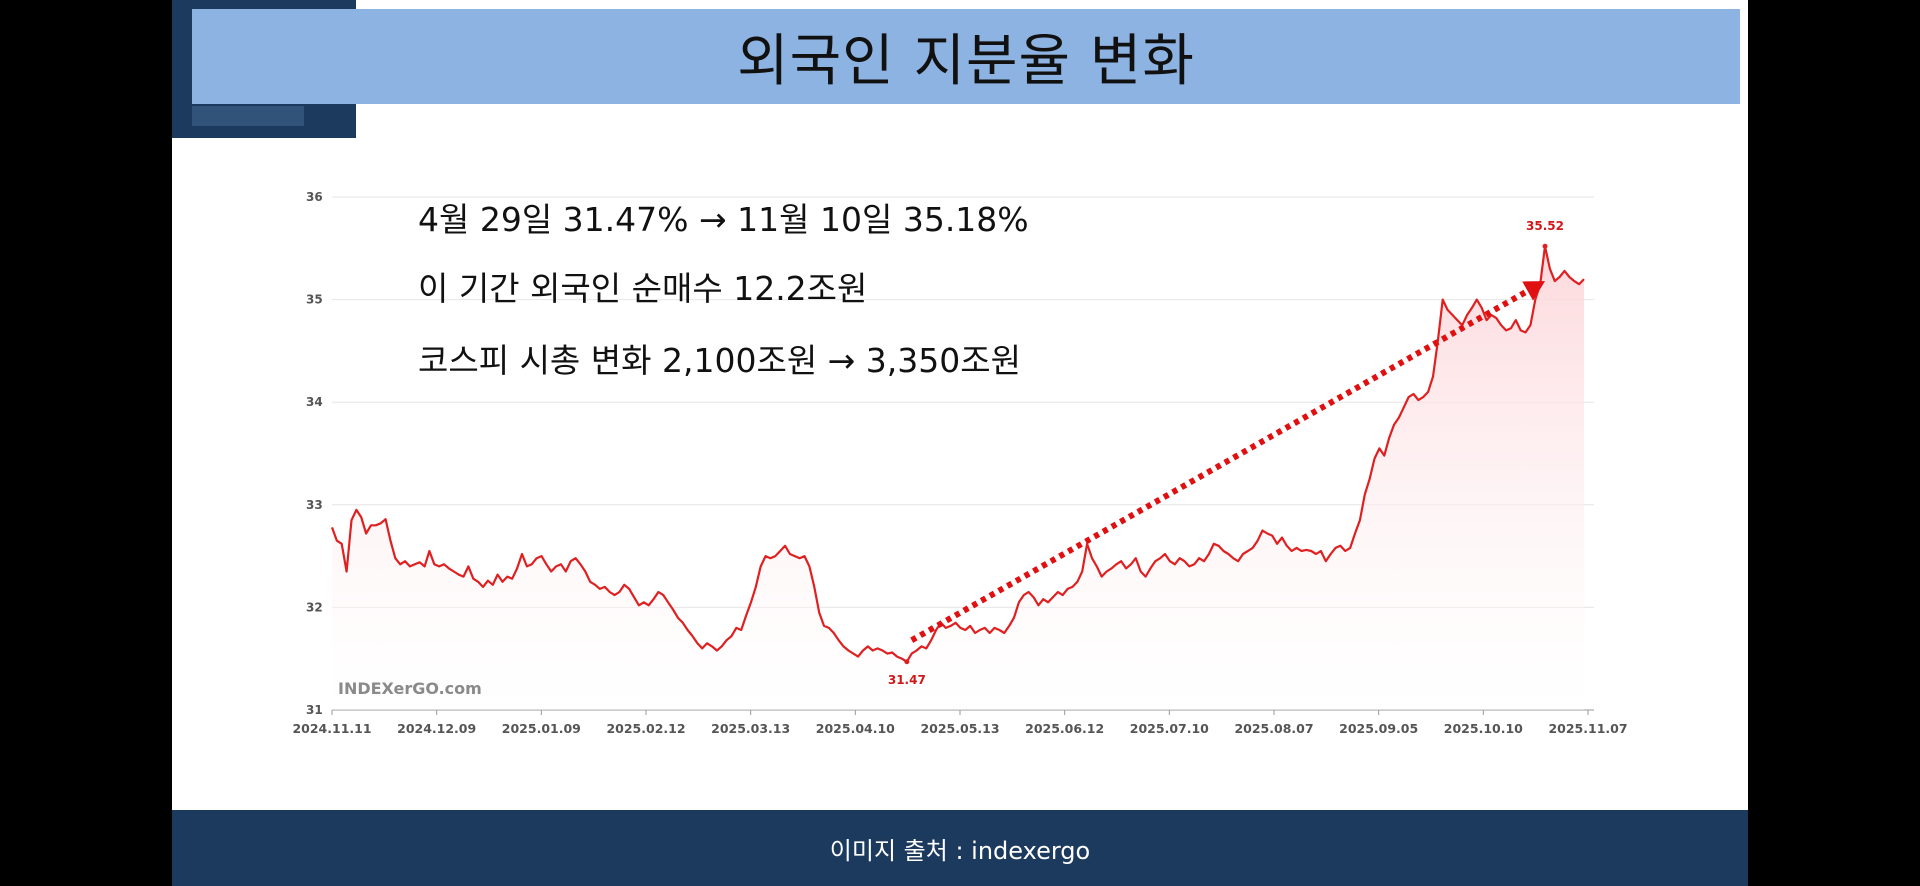 The image size is (1920, 886). What do you see at coordinates (1587, 728) in the screenshot?
I see `x-tick-label: 2025.11.07` at bounding box center [1587, 728].